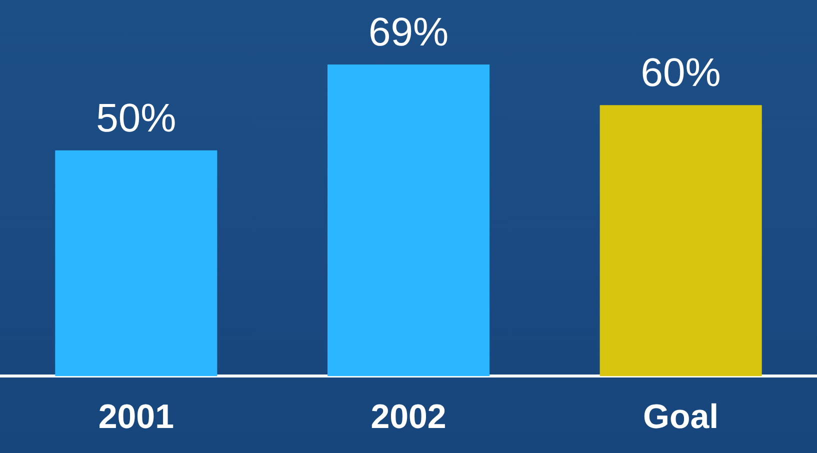 The image size is (817, 453). I want to click on data-label: 69%, so click(408, 32).